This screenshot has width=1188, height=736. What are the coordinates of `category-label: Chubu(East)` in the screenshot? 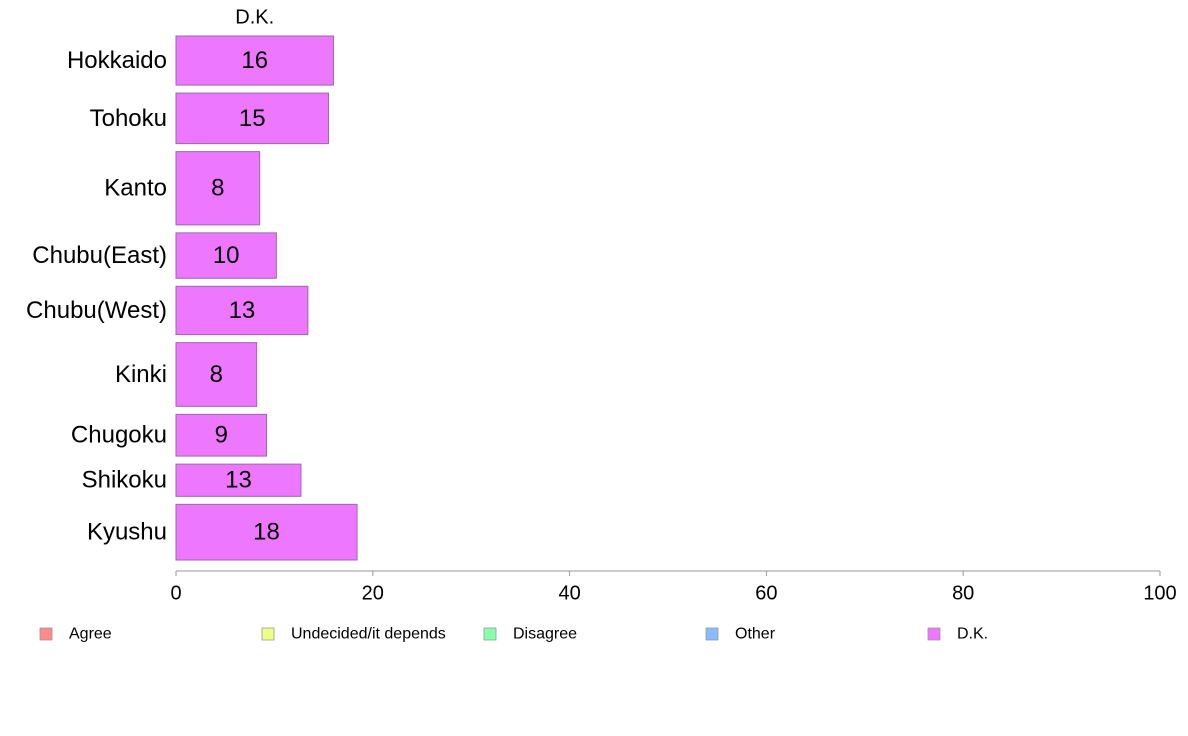 It's located at (99, 255).